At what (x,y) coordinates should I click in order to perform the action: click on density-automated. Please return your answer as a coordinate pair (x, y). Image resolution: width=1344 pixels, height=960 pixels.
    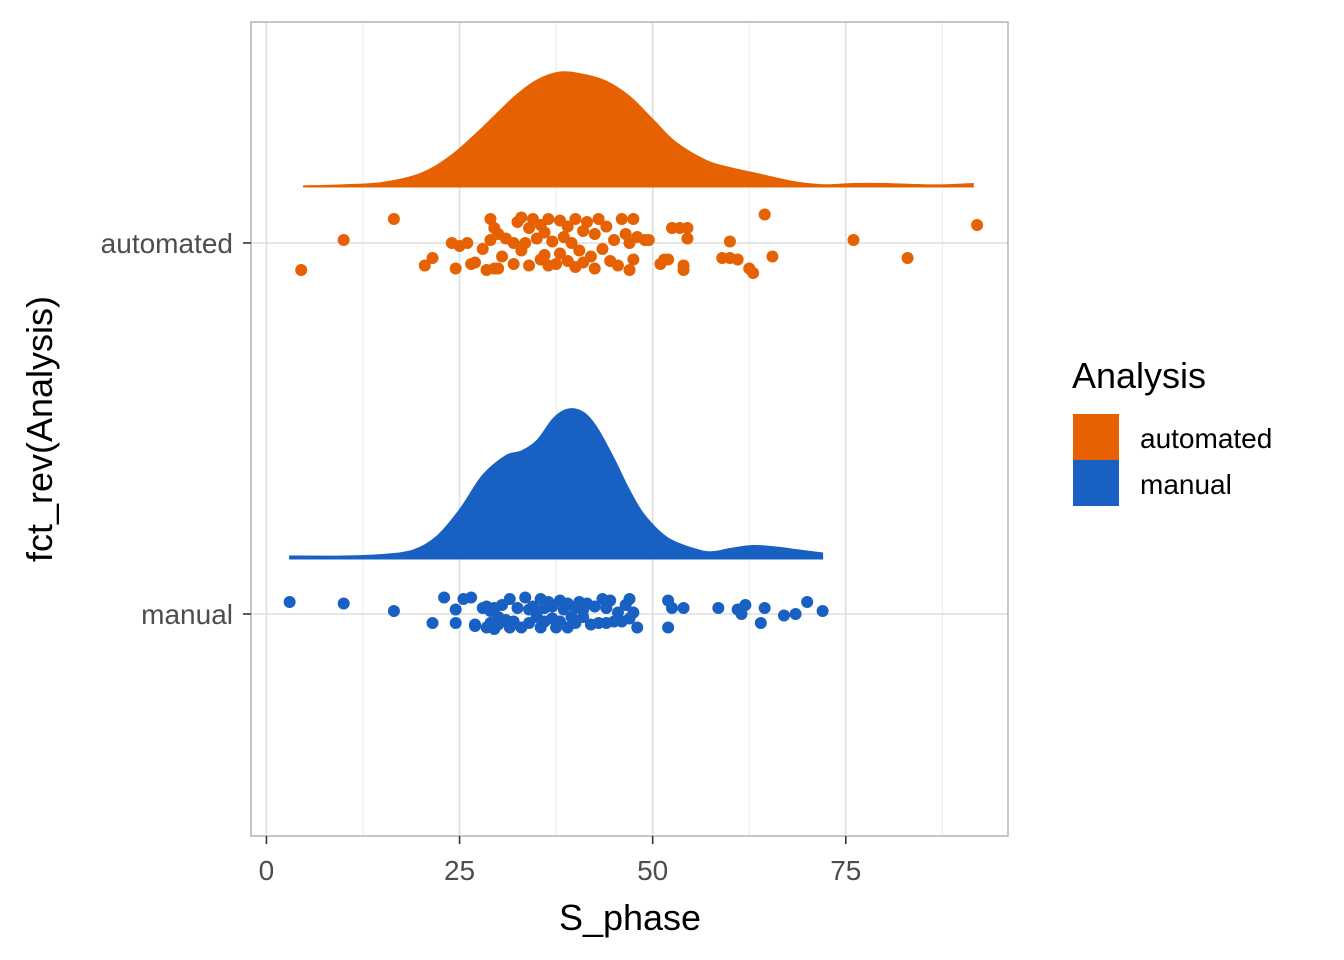
    Looking at the image, I should click on (638, 129).